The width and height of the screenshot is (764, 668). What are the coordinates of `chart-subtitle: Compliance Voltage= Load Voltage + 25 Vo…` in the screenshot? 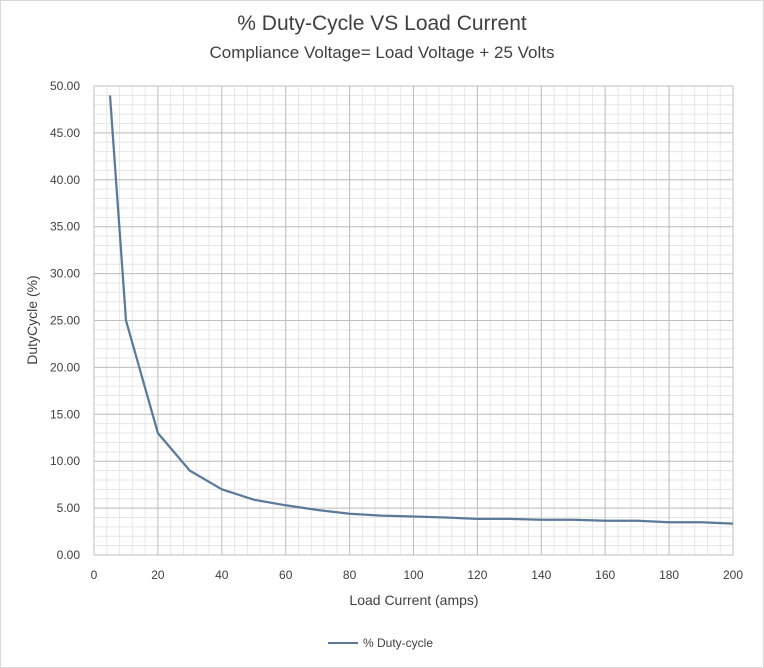 It's located at (382, 52).